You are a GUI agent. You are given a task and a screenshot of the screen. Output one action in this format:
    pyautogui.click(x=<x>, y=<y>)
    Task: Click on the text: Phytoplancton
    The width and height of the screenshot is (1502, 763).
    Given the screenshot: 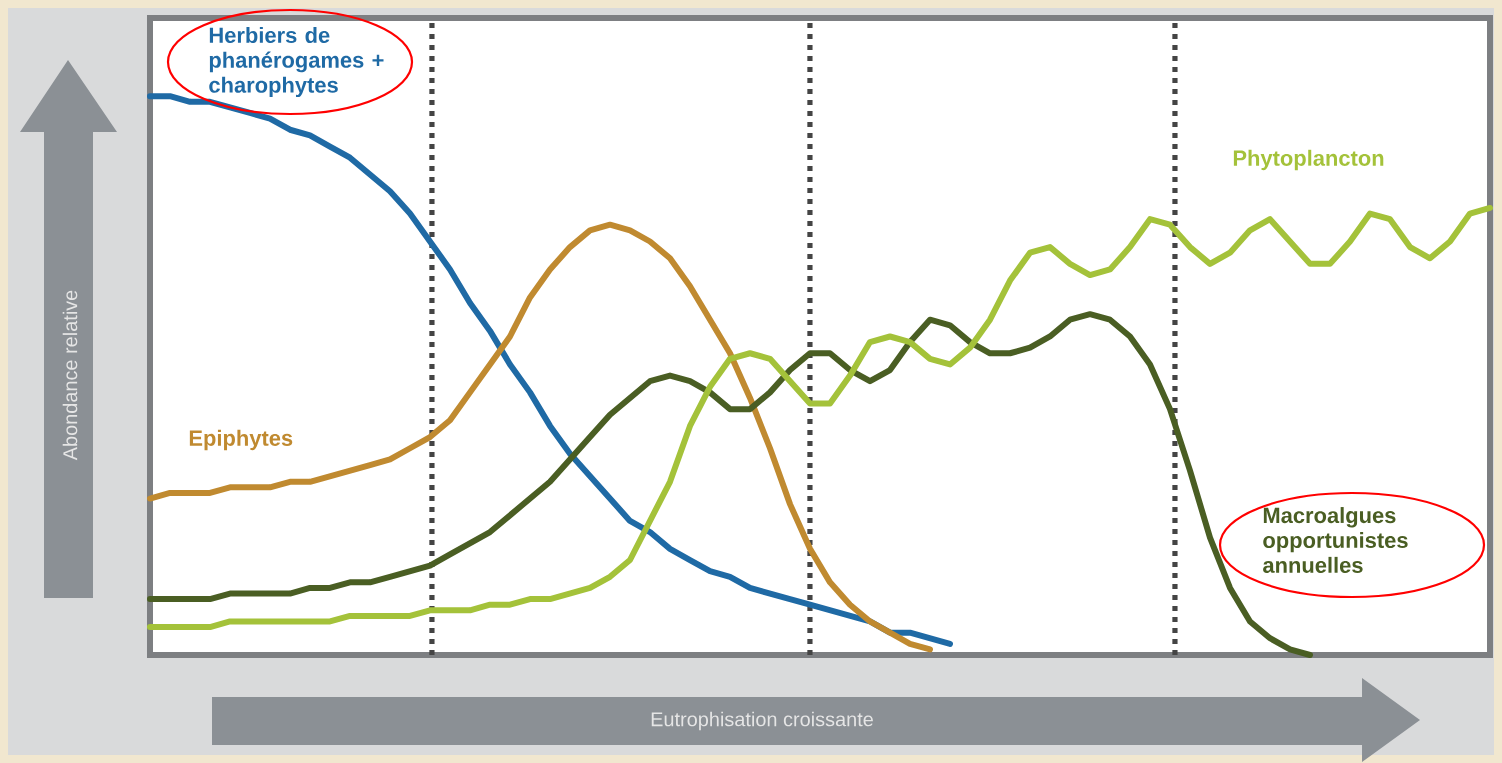 What is the action you would take?
    pyautogui.click(x=1308, y=160)
    